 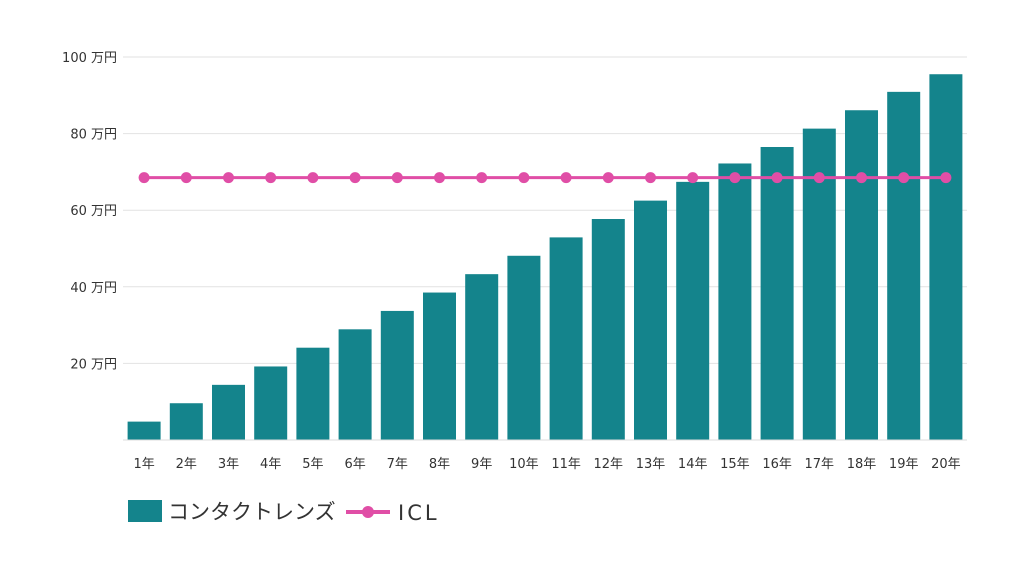 What do you see at coordinates (524, 464) in the screenshot?
I see `x-tick-label: 10年` at bounding box center [524, 464].